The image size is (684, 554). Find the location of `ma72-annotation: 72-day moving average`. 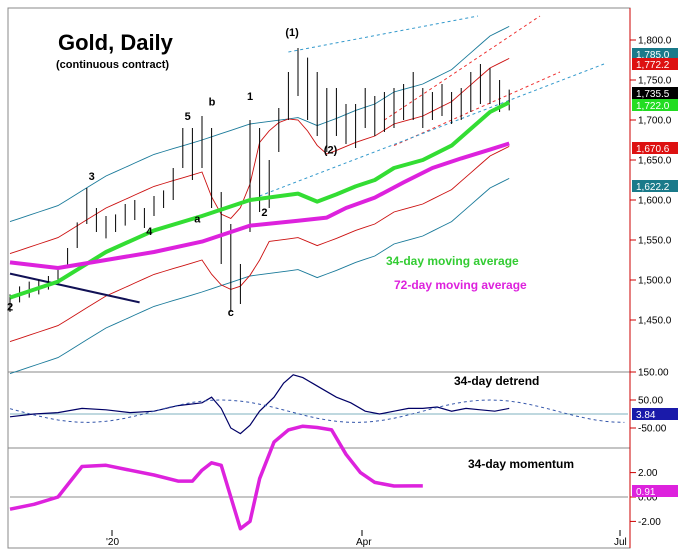

ma72-annotation: 72-day moving average is located at coordinates (460, 285).